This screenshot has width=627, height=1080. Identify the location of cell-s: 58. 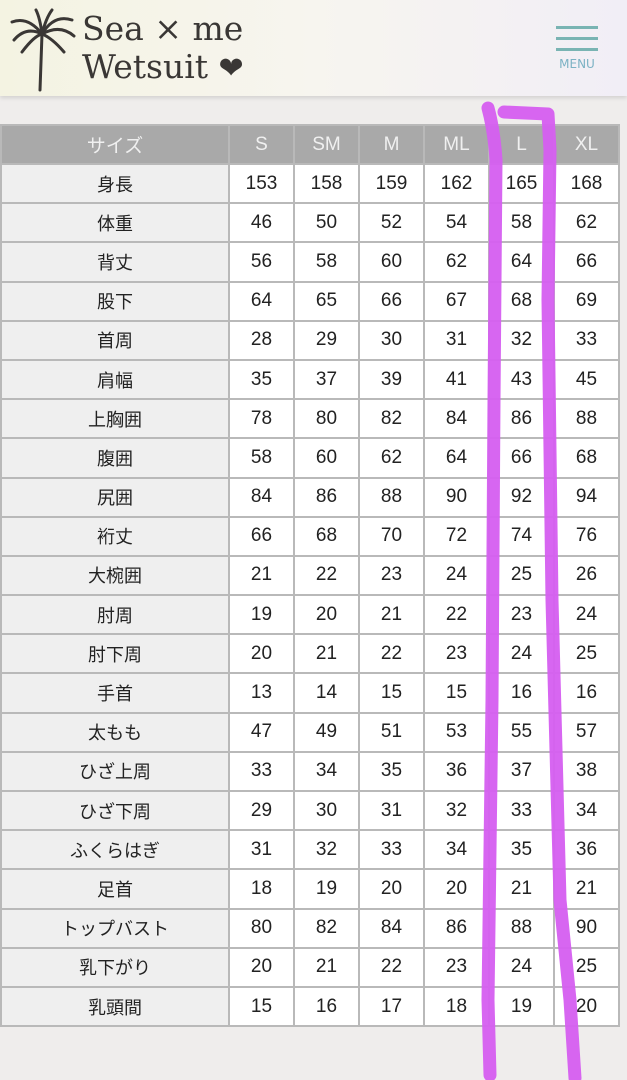
(261, 458).